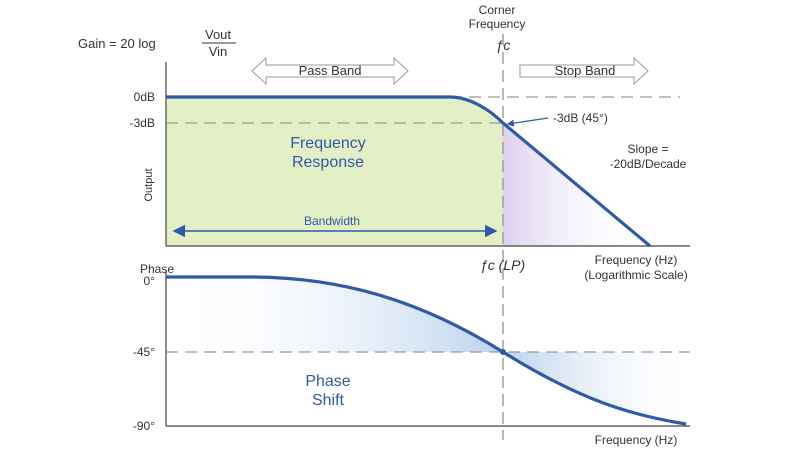 The width and height of the screenshot is (800, 450). What do you see at coordinates (648, 164) in the screenshot?
I see `slope-label-2: -20dB/Decade` at bounding box center [648, 164].